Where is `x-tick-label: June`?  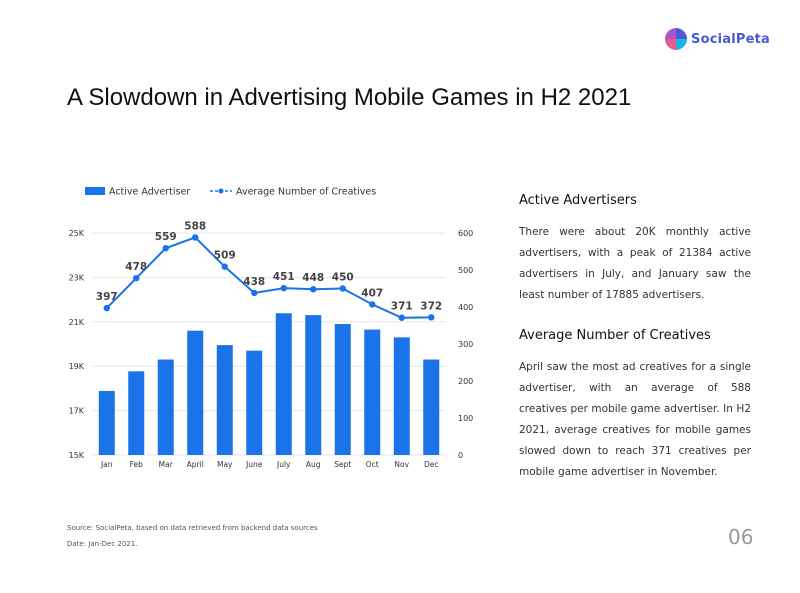 x-tick-label: June is located at coordinates (254, 464).